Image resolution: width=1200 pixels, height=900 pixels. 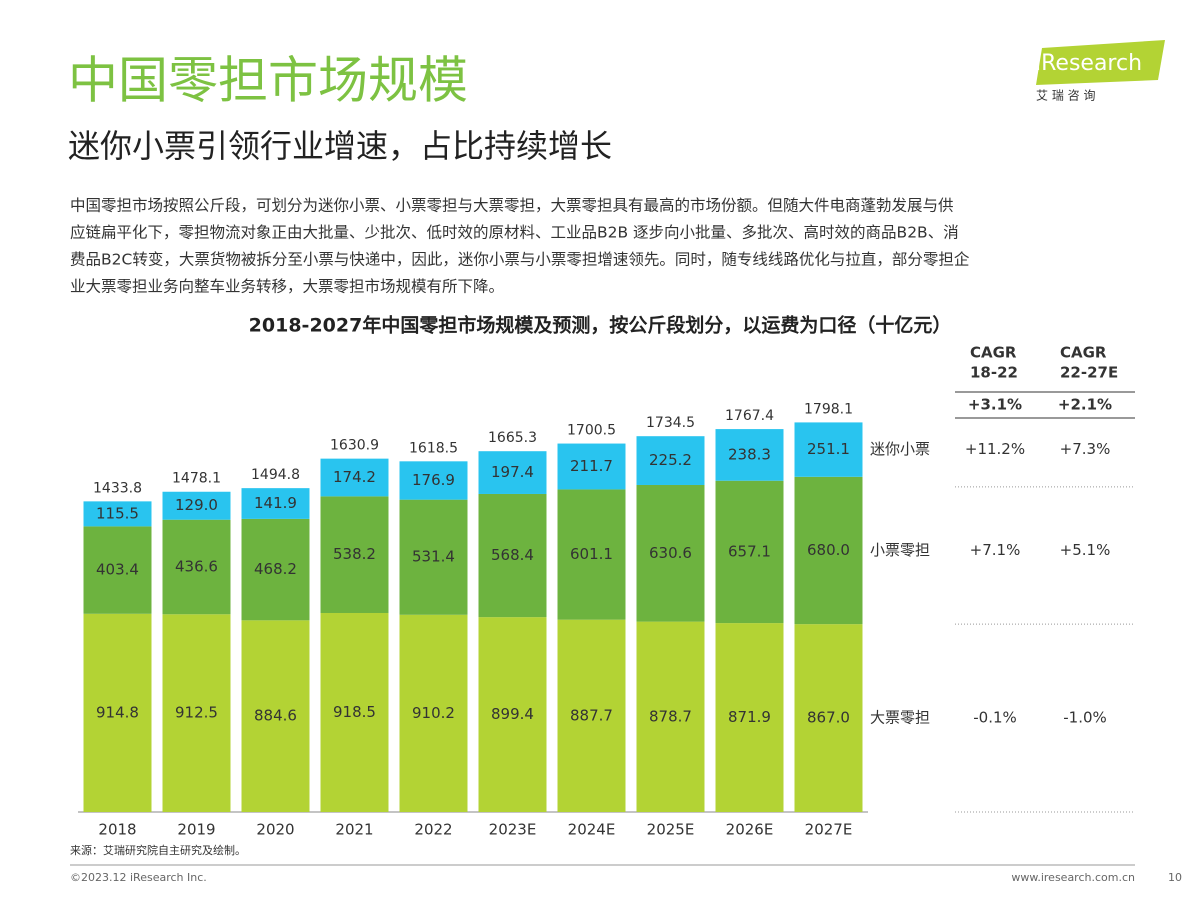 I want to click on value-label: 129.0, so click(x=196, y=505).